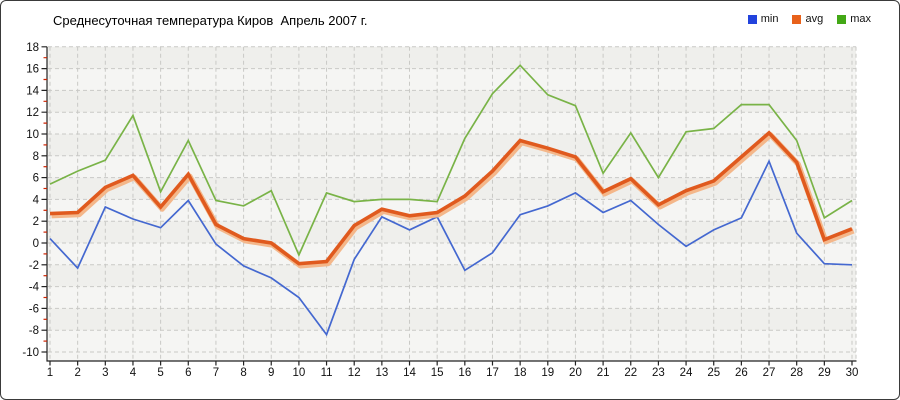 This screenshot has width=900, height=400. I want to click on x-tick-label: 2, so click(77, 373).